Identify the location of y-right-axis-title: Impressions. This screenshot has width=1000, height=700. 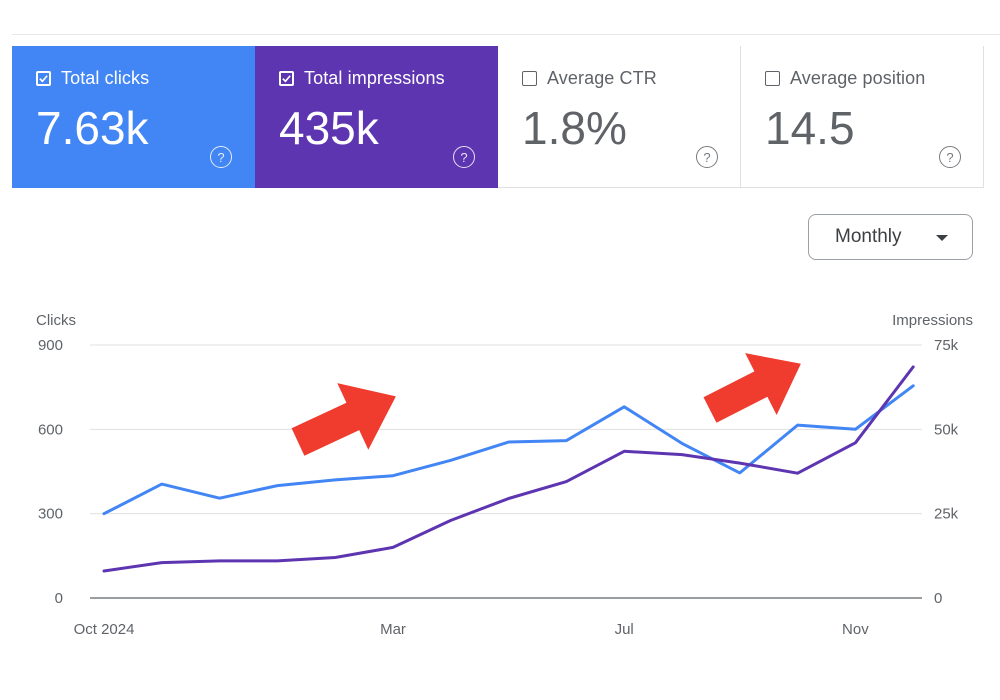
(932, 320).